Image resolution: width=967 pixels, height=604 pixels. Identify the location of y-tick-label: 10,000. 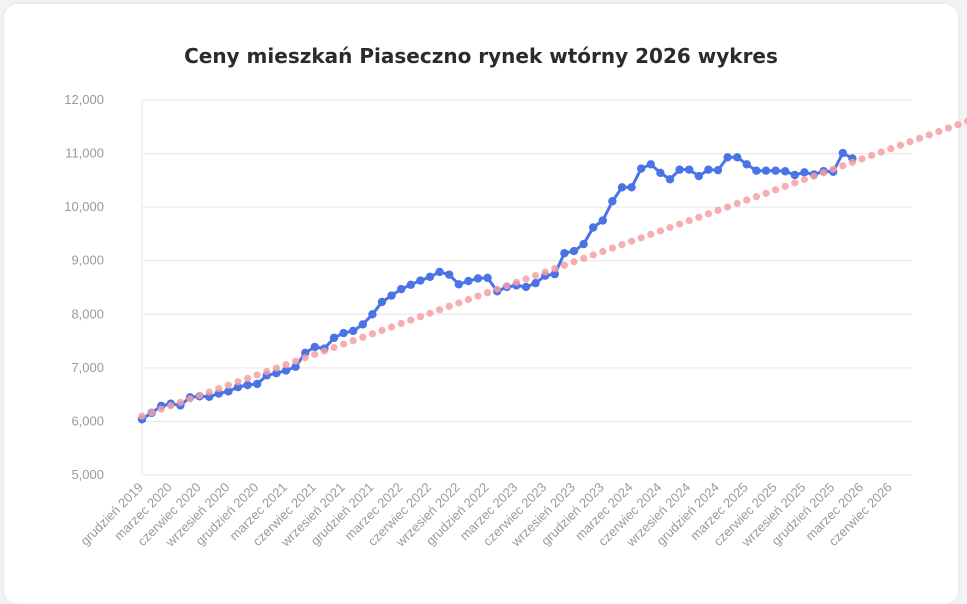
(84, 206).